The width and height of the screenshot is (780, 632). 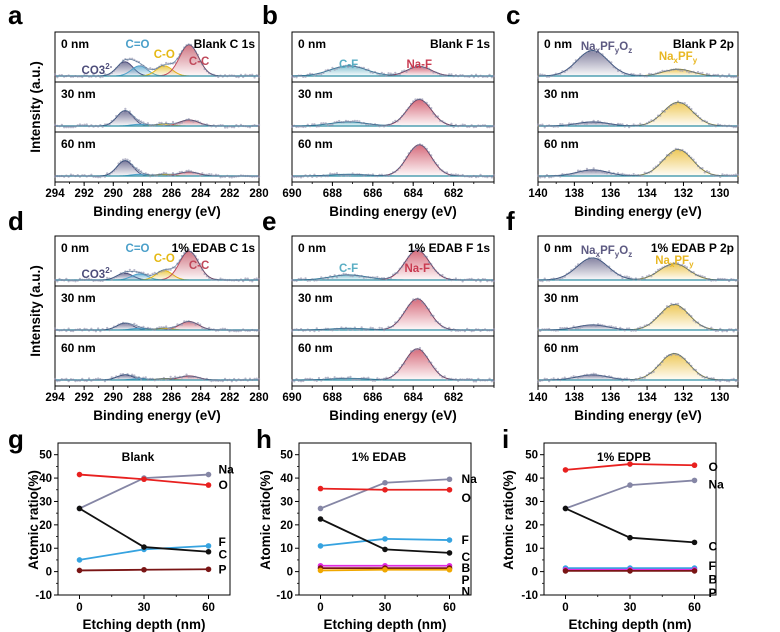 What do you see at coordinates (505, 439) in the screenshot?
I see `panel-label: i` at bounding box center [505, 439].